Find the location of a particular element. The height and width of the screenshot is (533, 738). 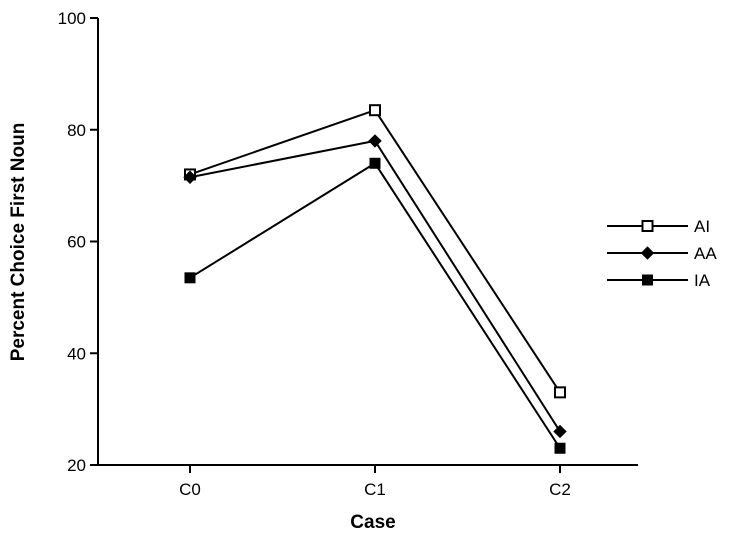

y-tick-label: 60 is located at coordinates (76, 242).